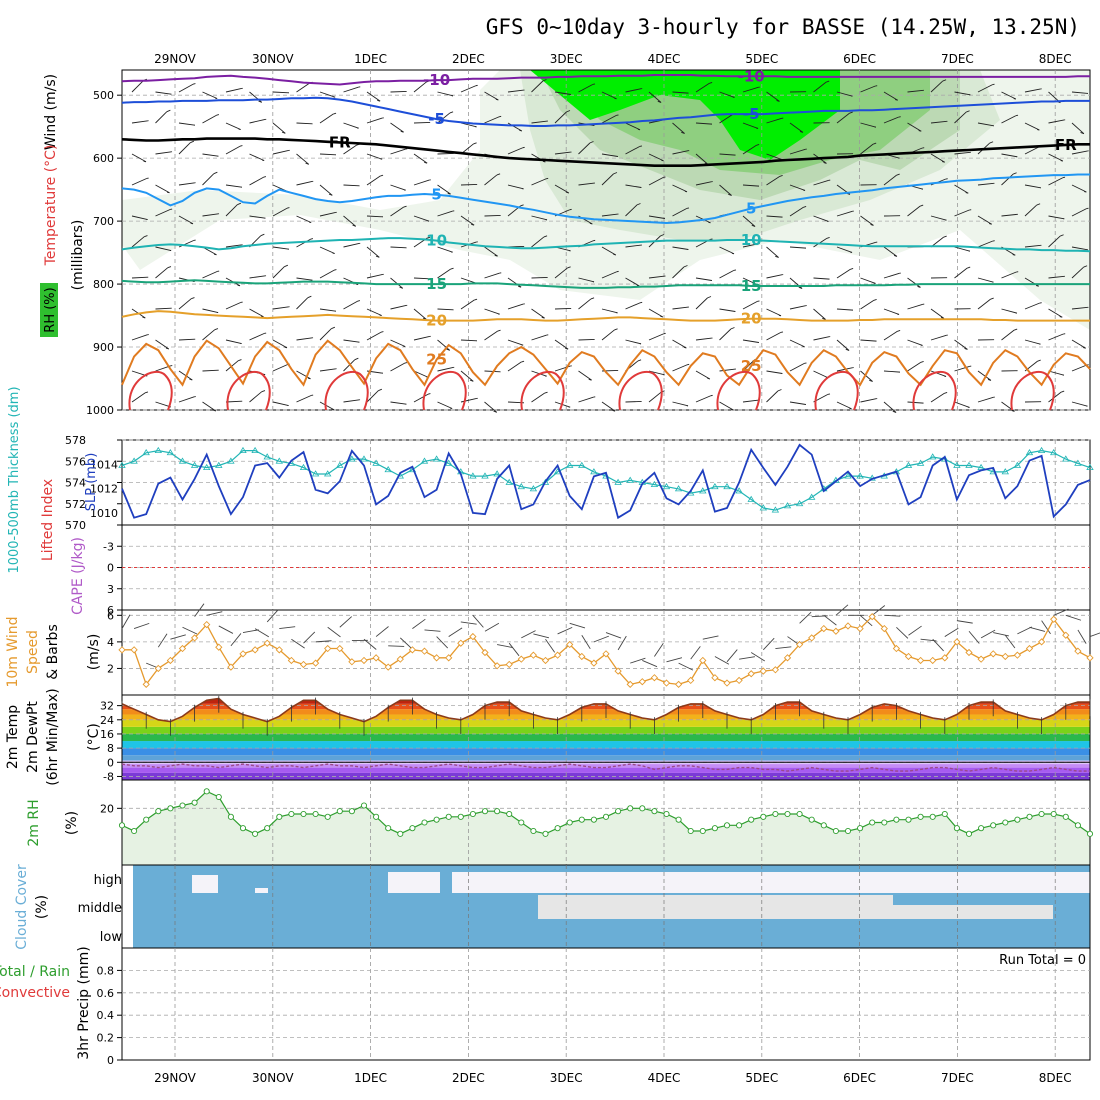 This screenshot has height=1100, width=1100. I want to click on top-date-label: 8DEC, so click(1055, 59).